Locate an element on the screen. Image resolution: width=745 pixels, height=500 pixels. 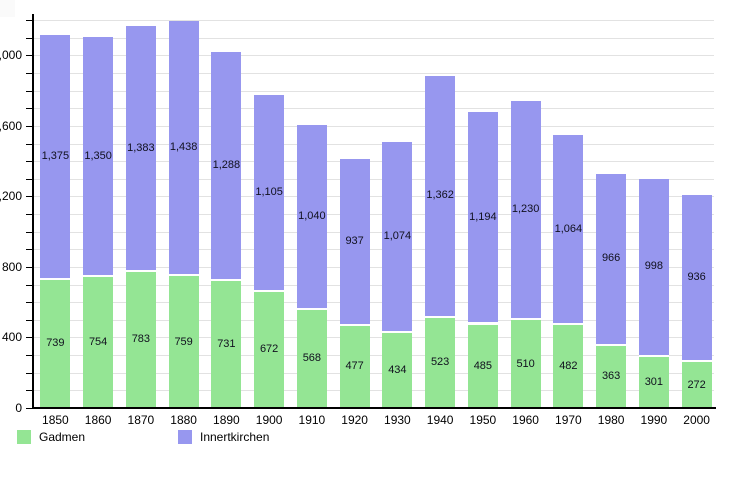
value-label-innertkirchen-1920: 937 is located at coordinates (354, 240).